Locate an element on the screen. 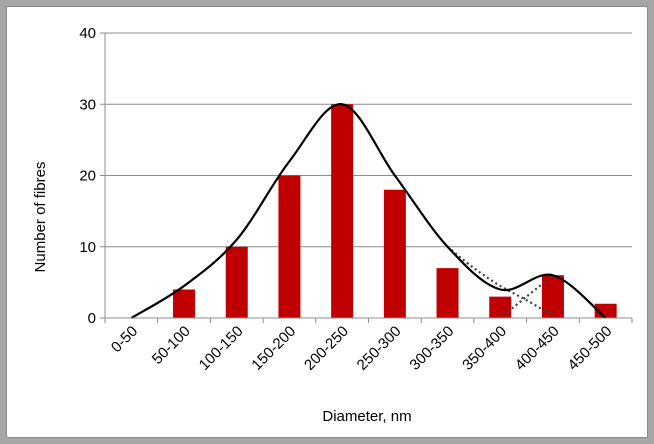 This screenshot has width=654, height=444. x-tick-label-200-250: 200-250 is located at coordinates (326, 348).